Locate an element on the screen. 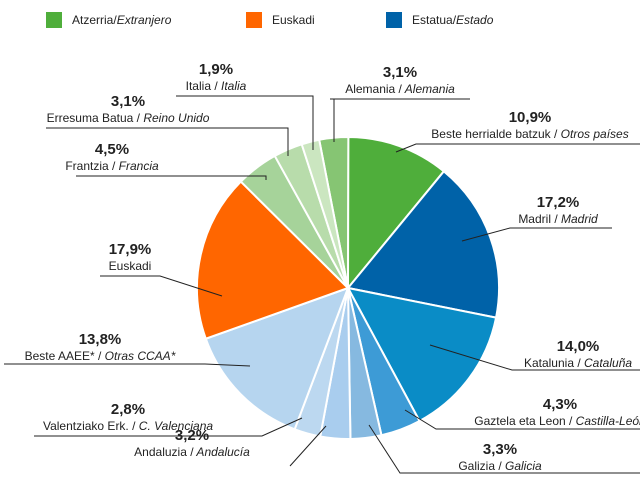  category-label: Gaztela eta Leon / Castilla-León is located at coordinates (557, 421).